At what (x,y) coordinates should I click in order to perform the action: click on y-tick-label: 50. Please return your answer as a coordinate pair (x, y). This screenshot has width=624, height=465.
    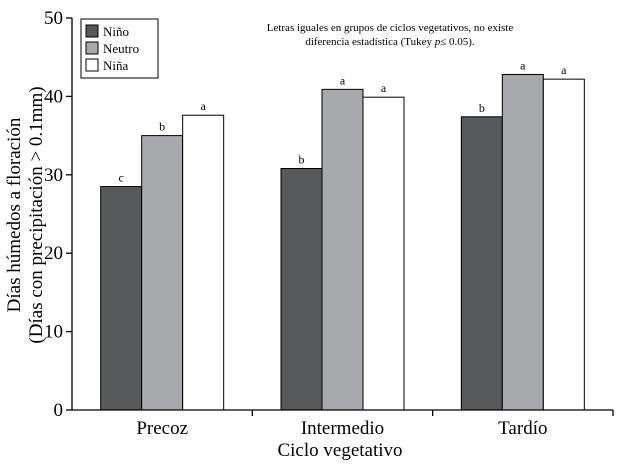
    Looking at the image, I should click on (53, 18).